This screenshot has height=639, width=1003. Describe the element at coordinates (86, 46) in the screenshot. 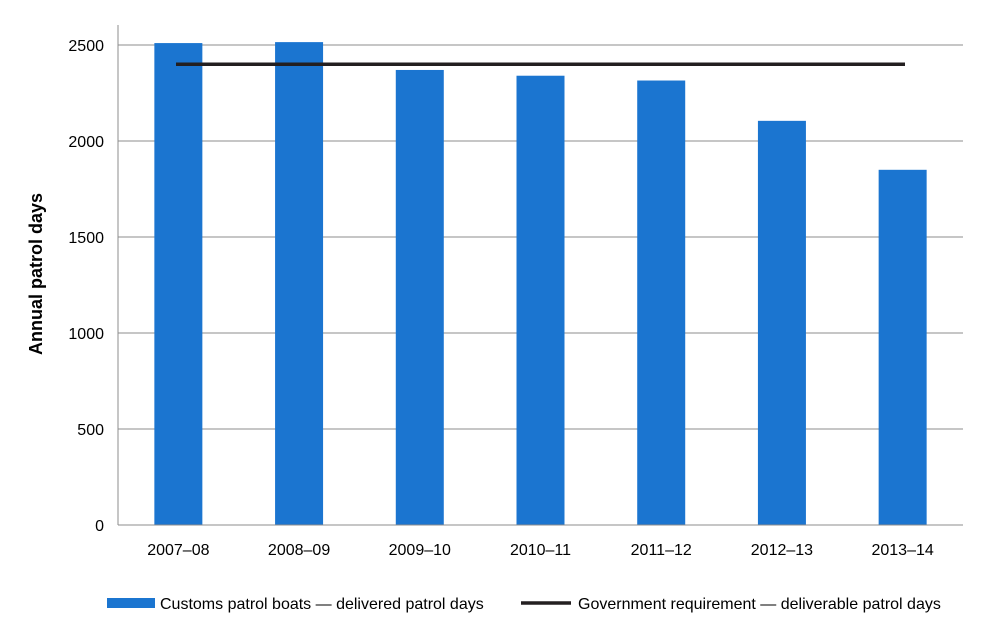

I see `y-tick-label: 2500` at that location.